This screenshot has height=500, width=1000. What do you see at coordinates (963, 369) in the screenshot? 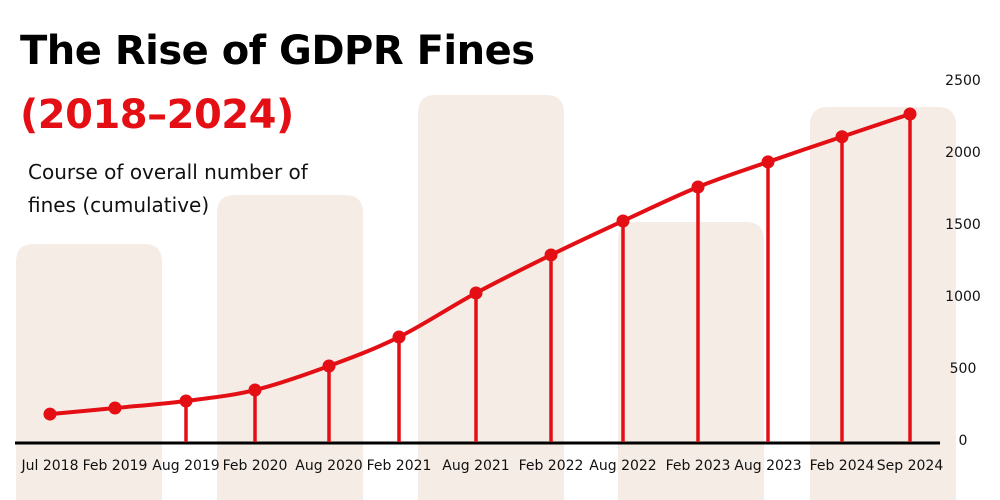
I see `y-tick-label: 500` at bounding box center [963, 369].